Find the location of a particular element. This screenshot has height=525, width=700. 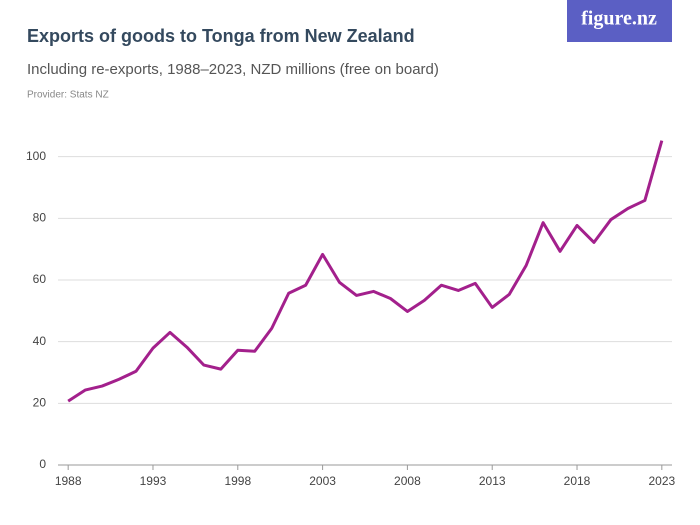

y-tick-label: 80 is located at coordinates (40, 218).